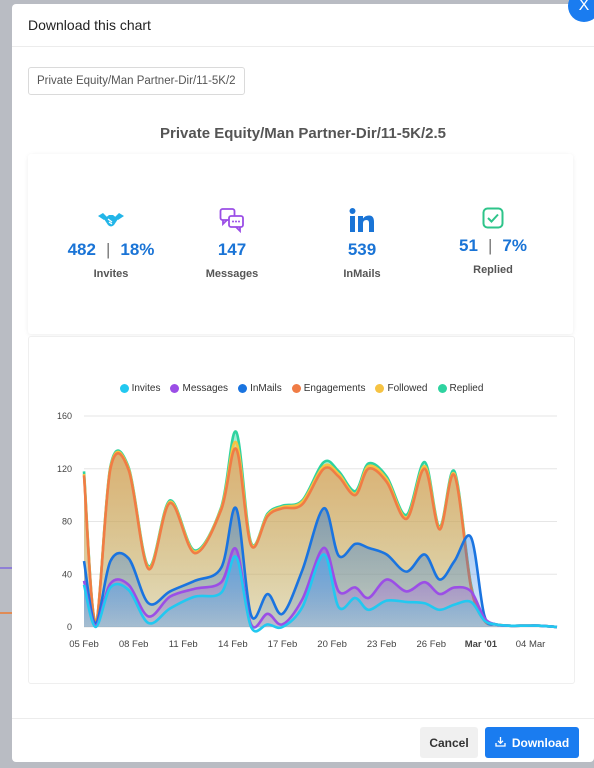  I want to click on legend-item-invites: Invites, so click(140, 388).